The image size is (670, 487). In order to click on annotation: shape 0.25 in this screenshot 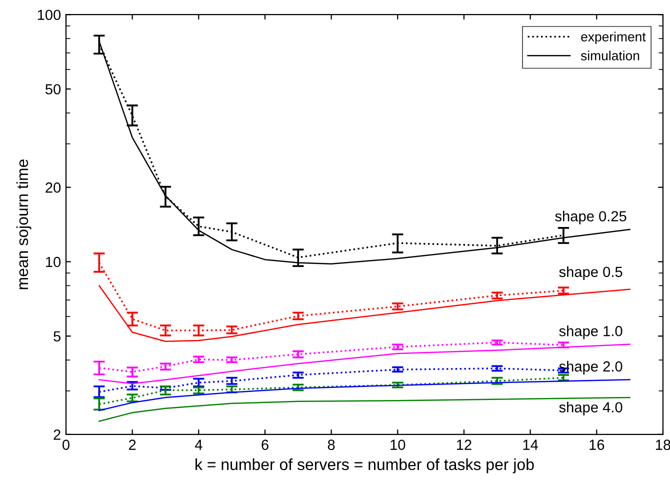, I will do `click(590, 217)`.